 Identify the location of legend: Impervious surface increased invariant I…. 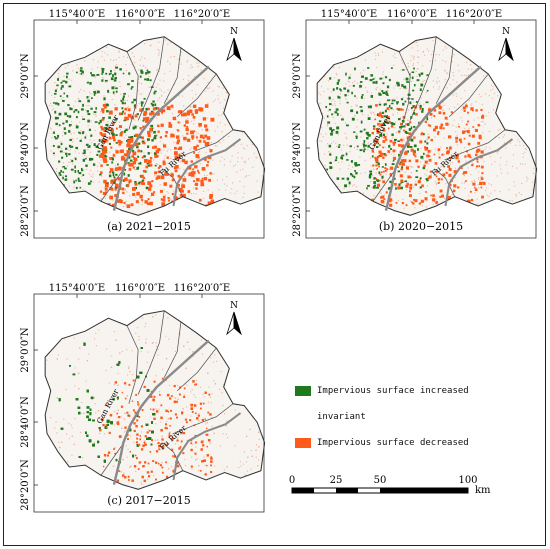
(415, 417).